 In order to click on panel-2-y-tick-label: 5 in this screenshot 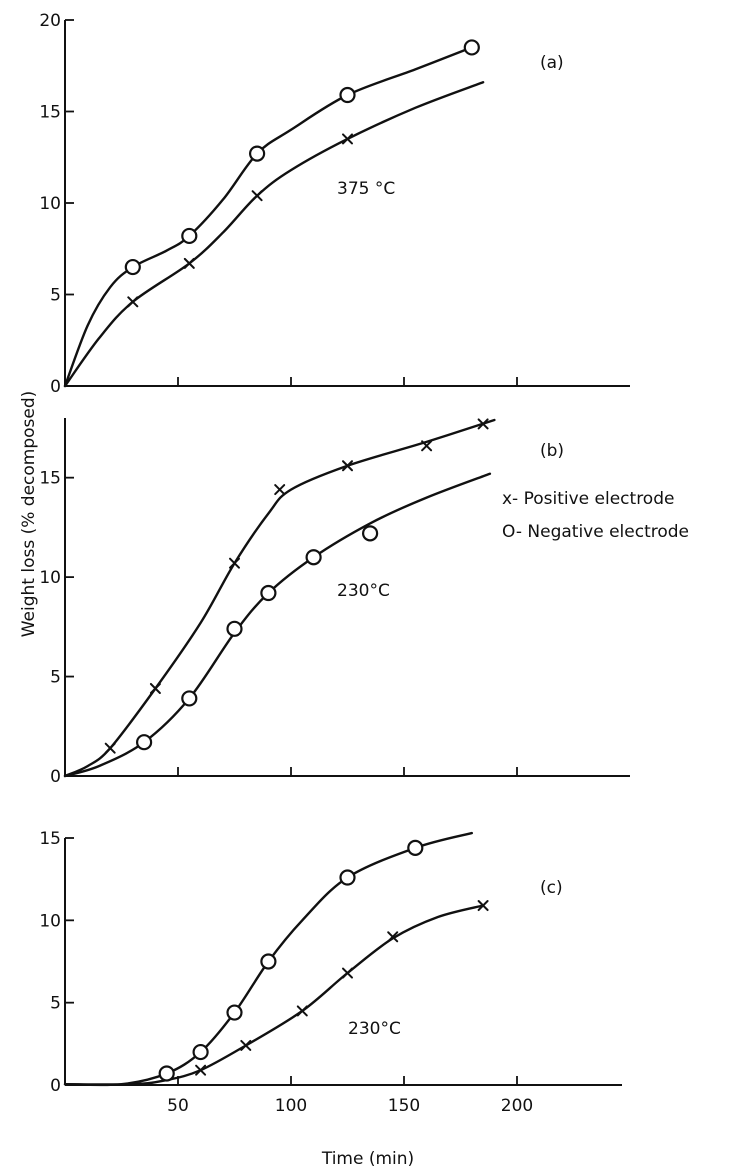, I will do `click(55, 678)`.